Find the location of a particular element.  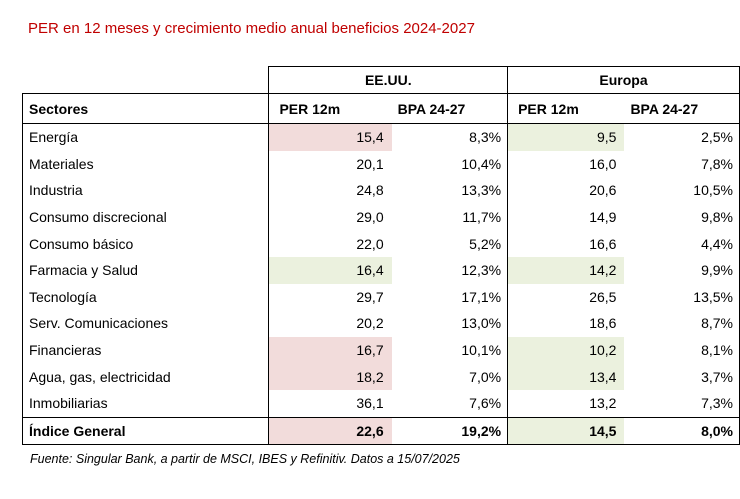

table-row: Energía 15,4 8,3% 9,5 2,5% is located at coordinates (380, 137).